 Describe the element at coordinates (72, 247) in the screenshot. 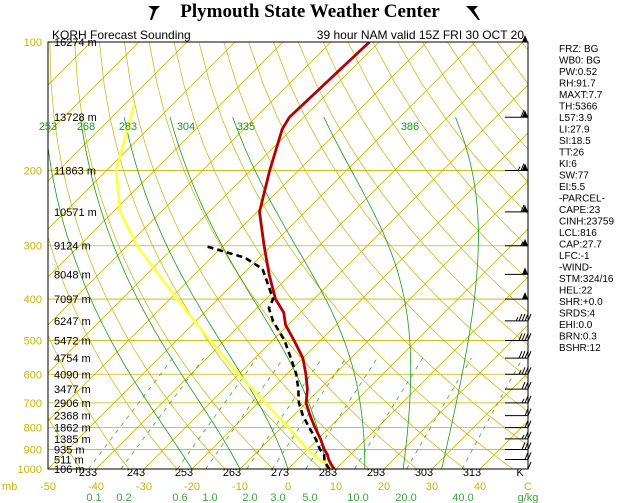

I see `height-label: 9124 m` at that location.